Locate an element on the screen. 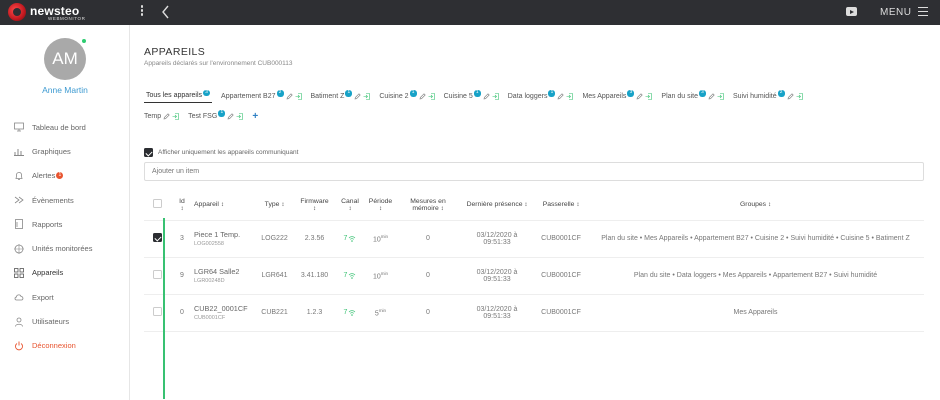 The image size is (940, 400). hamburger-icon is located at coordinates (923, 11).